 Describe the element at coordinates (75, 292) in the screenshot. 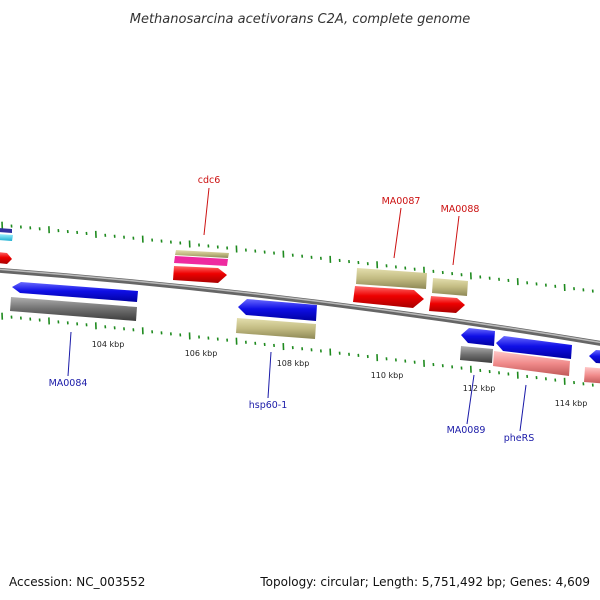

I see `feature-blue-arrow-ma0084` at that location.